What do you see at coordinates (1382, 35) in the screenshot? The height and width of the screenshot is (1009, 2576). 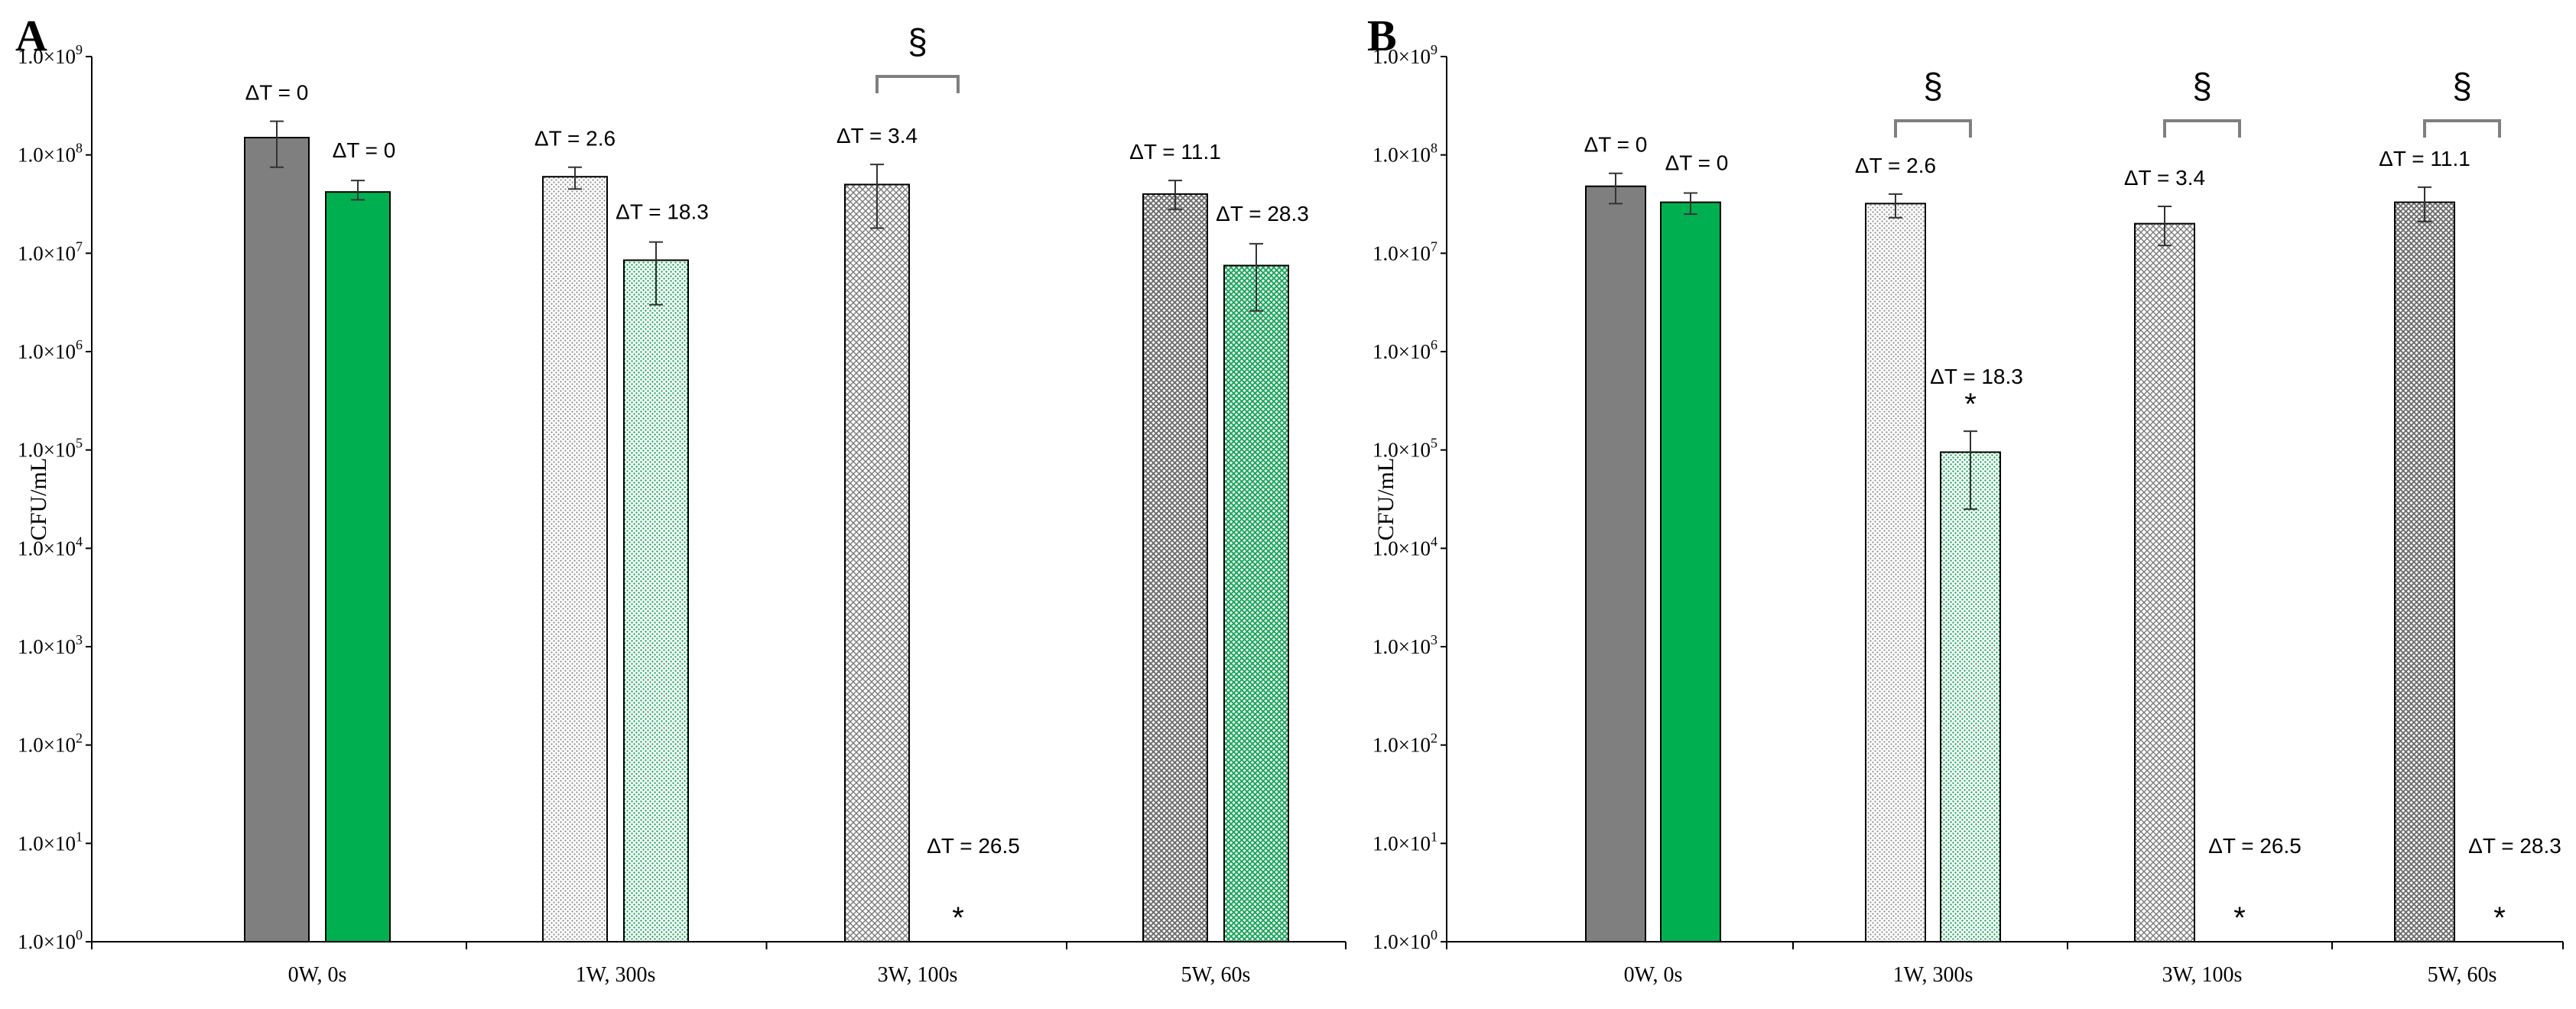 I see `panel-label: B` at bounding box center [1382, 35].